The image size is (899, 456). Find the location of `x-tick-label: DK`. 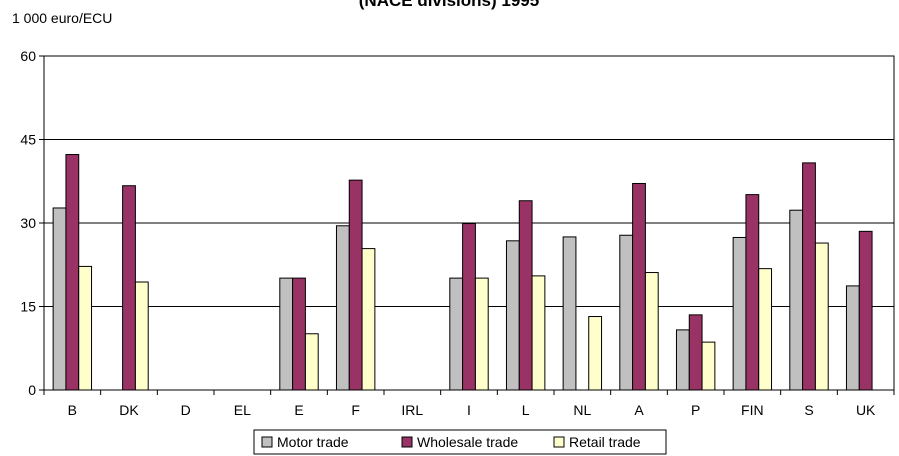

x-tick-label: DK is located at coordinates (129, 410).